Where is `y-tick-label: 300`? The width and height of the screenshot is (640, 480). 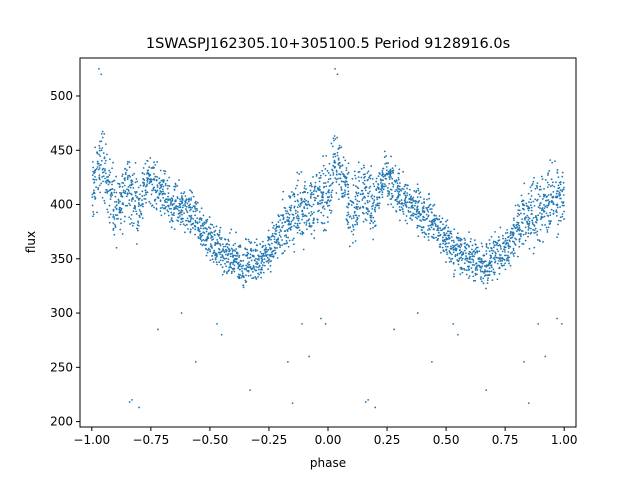
y-tick-label: 300 is located at coordinates (61, 313).